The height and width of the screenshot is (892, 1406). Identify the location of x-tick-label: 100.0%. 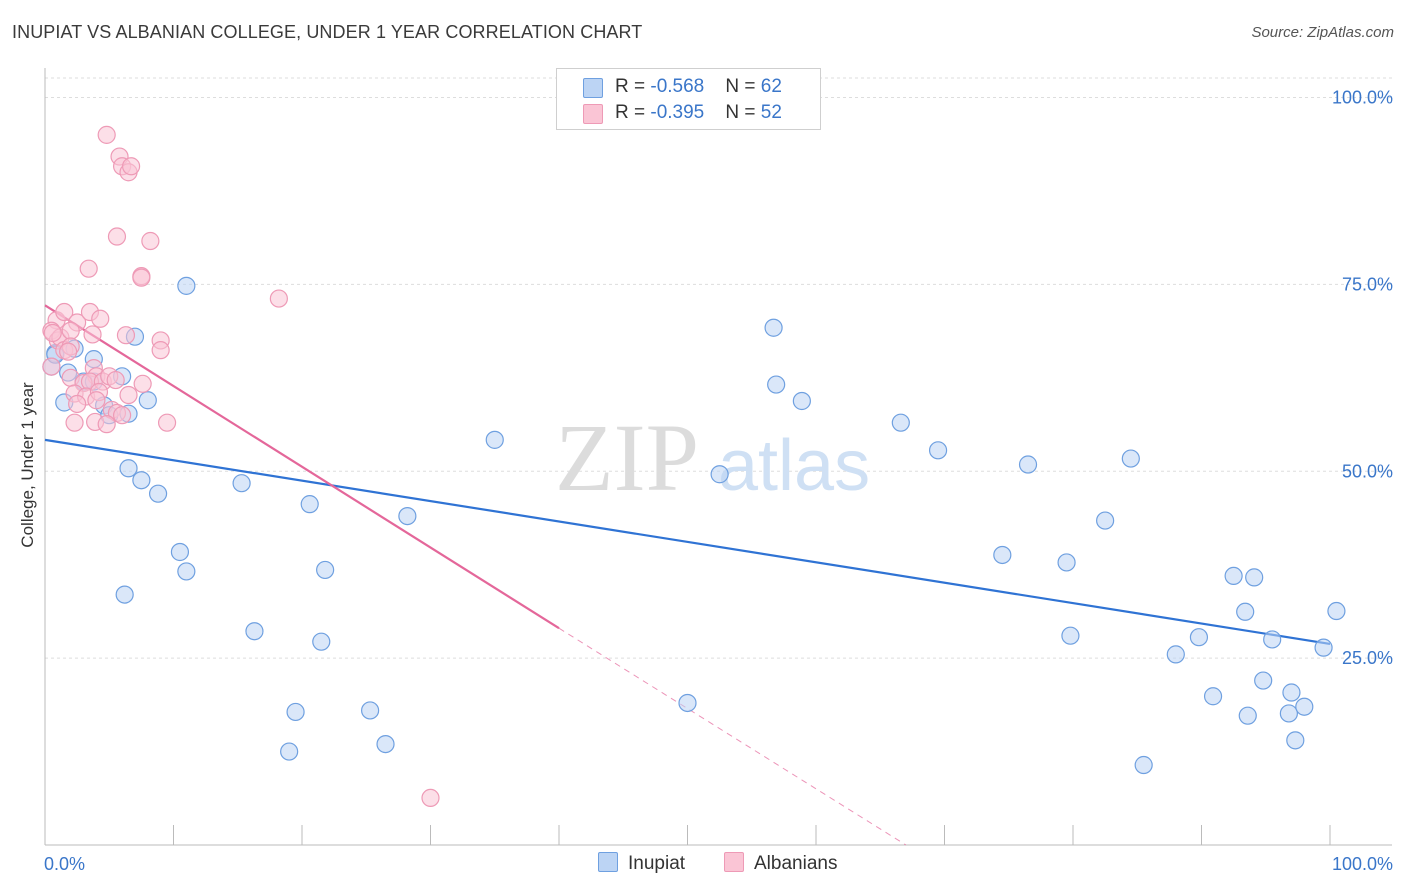
(1362, 864).